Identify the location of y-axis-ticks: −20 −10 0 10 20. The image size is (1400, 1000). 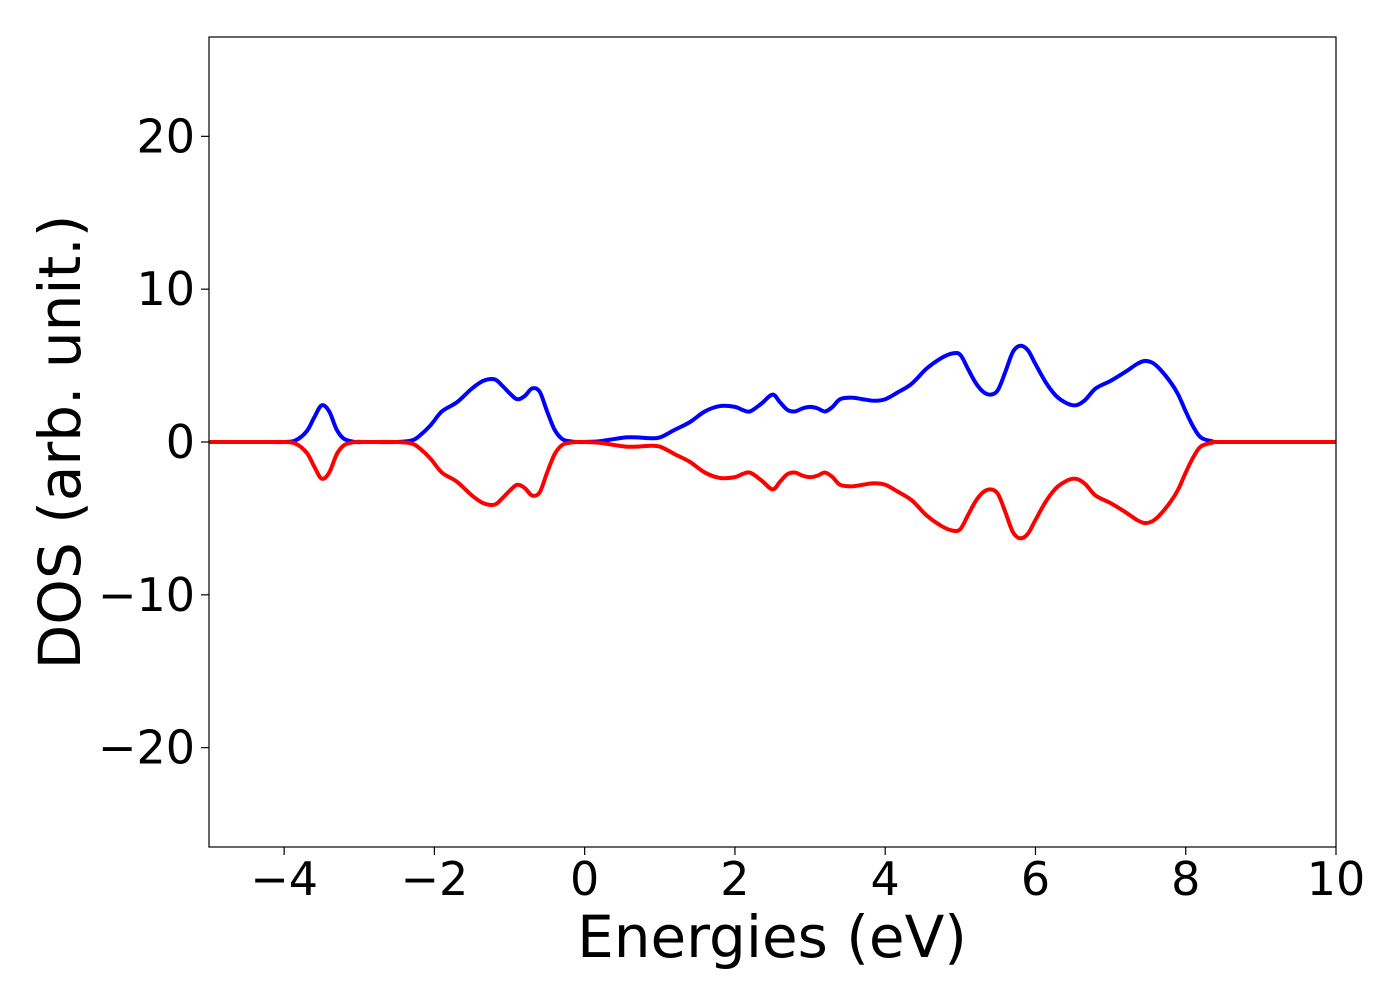
(153, 442).